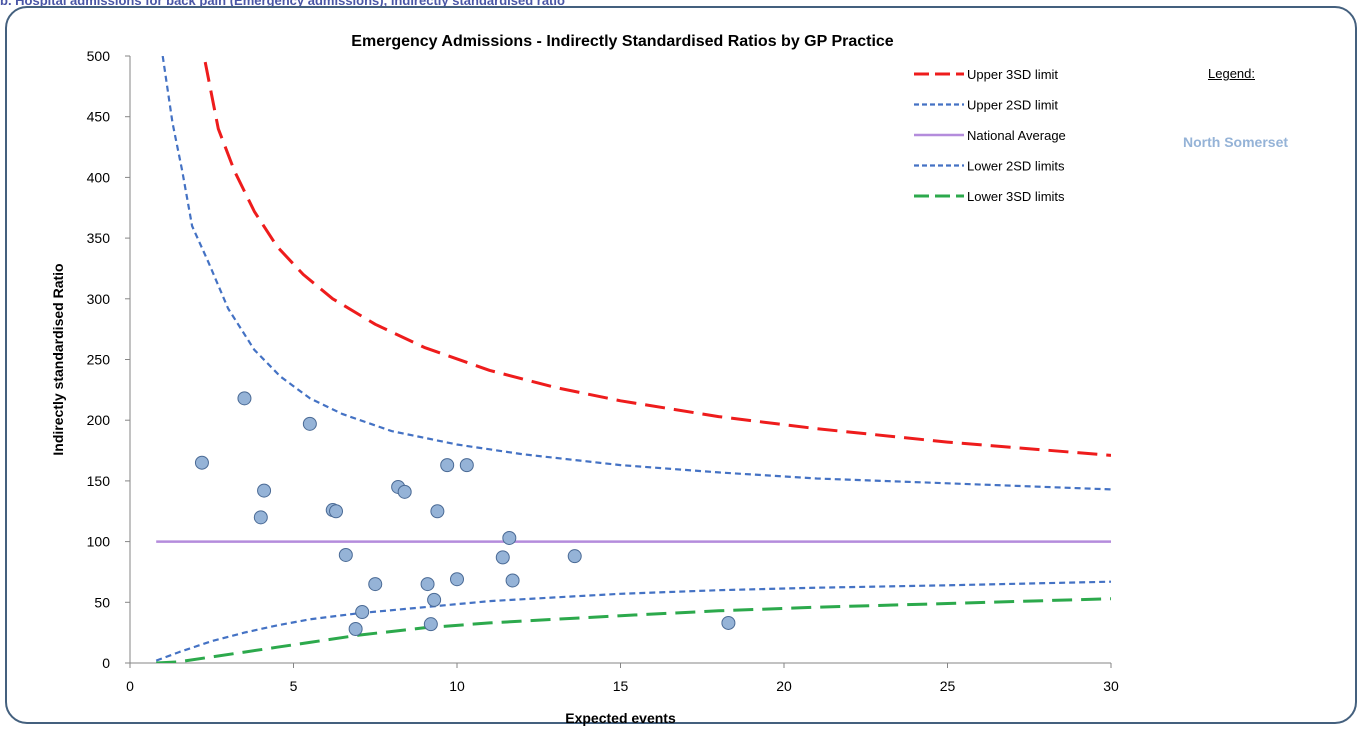 This screenshot has width=1365, height=733. Describe the element at coordinates (99, 542) in the screenshot. I see `y-tick-label: 100` at that location.